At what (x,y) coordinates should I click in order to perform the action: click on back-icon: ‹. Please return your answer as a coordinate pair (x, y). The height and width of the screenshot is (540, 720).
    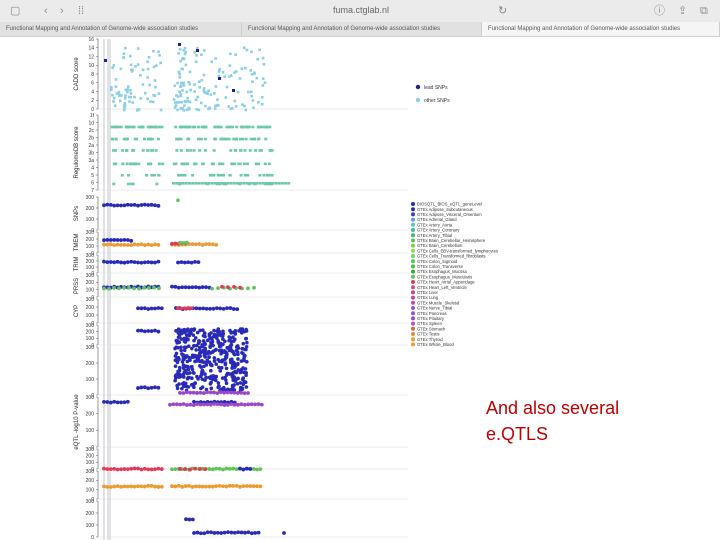
    Looking at the image, I should click on (46, 11).